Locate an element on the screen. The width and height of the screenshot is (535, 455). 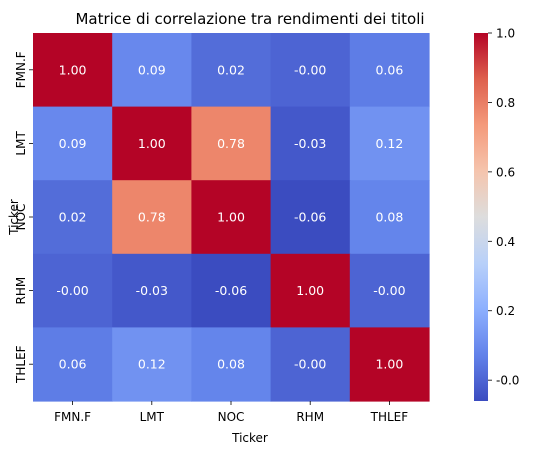
x-tick-label: NOC is located at coordinates (231, 417).